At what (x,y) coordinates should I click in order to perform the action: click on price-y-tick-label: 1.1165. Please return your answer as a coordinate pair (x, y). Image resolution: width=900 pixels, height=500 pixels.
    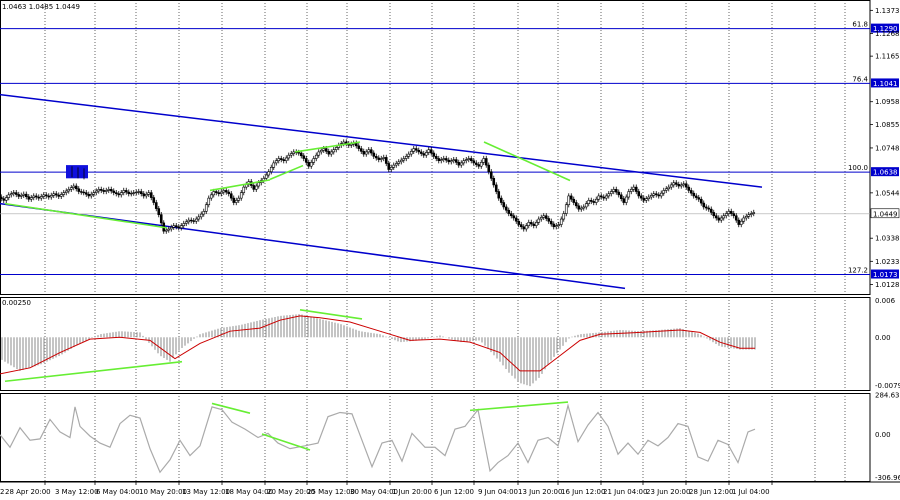
    Looking at the image, I should click on (887, 57).